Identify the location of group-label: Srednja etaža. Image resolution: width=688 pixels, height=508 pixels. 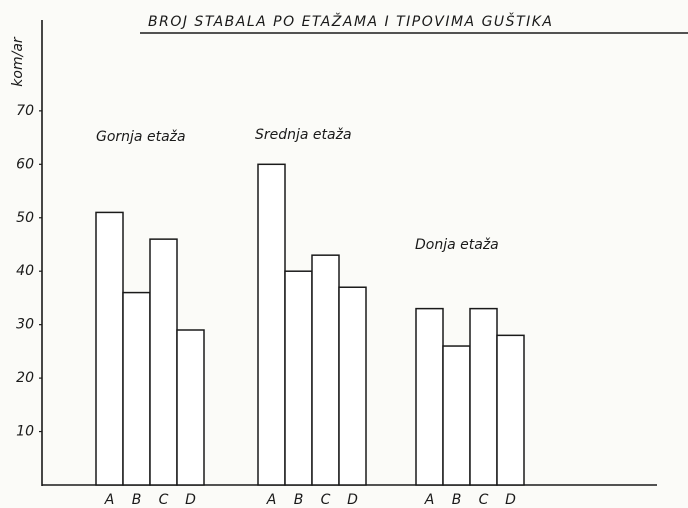
(303, 135).